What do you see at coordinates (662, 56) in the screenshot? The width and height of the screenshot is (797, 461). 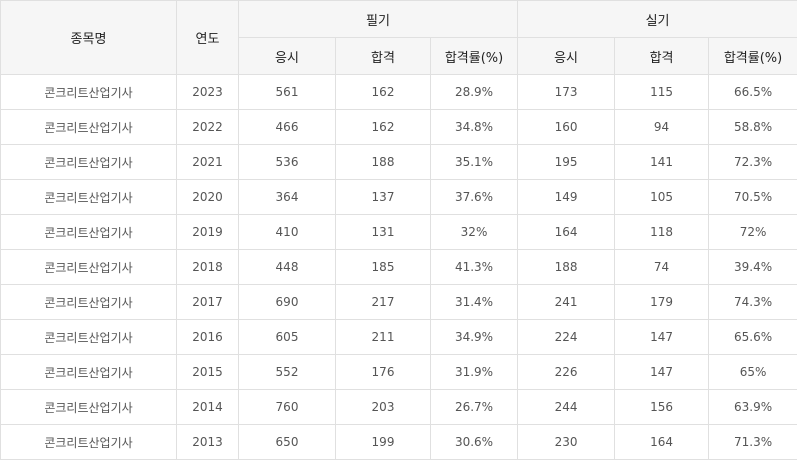 I see `header-practical-passed: 합격` at bounding box center [662, 56].